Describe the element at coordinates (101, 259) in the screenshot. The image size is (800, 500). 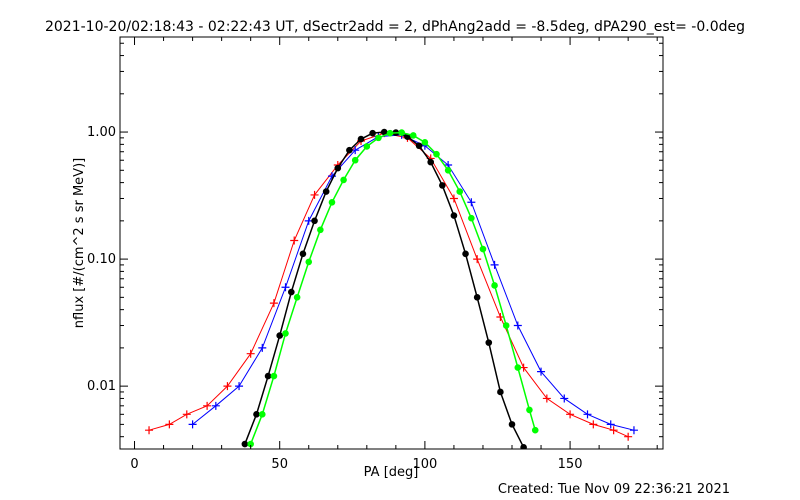
I see `y-tick-label: 0.10` at that location.